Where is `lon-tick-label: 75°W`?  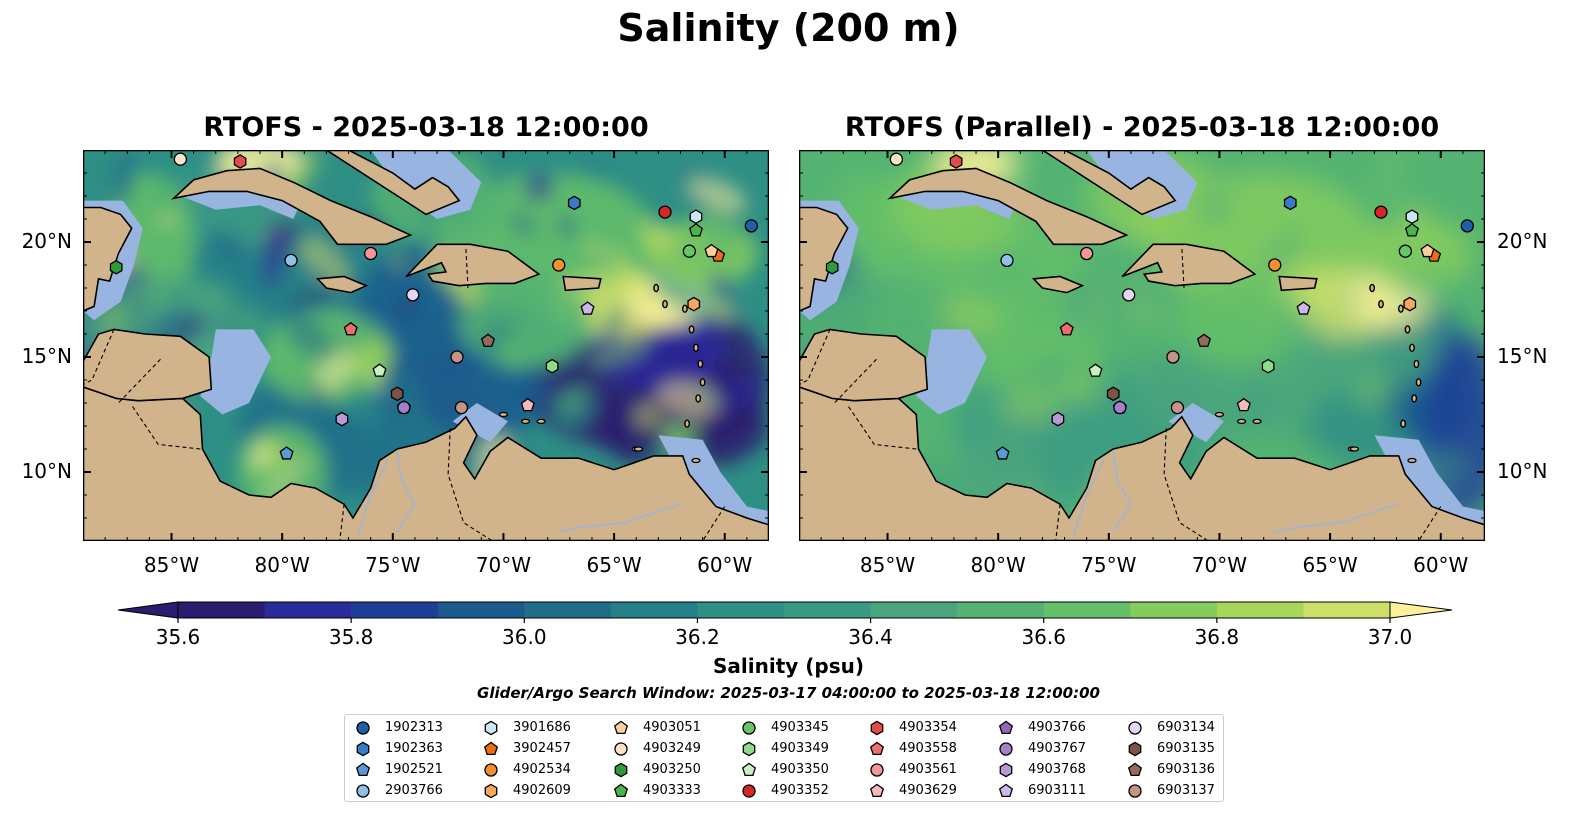 lon-tick-label: 75°W is located at coordinates (1109, 565).